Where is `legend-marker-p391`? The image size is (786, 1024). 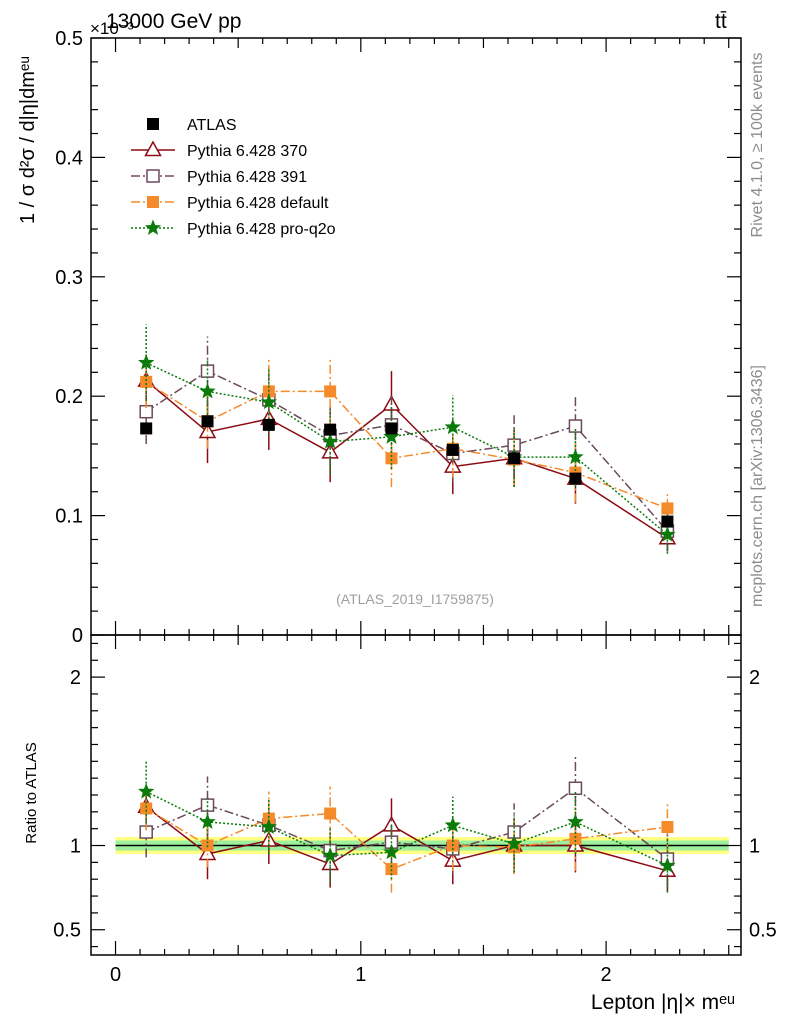 legend-marker-p391 is located at coordinates (153, 176).